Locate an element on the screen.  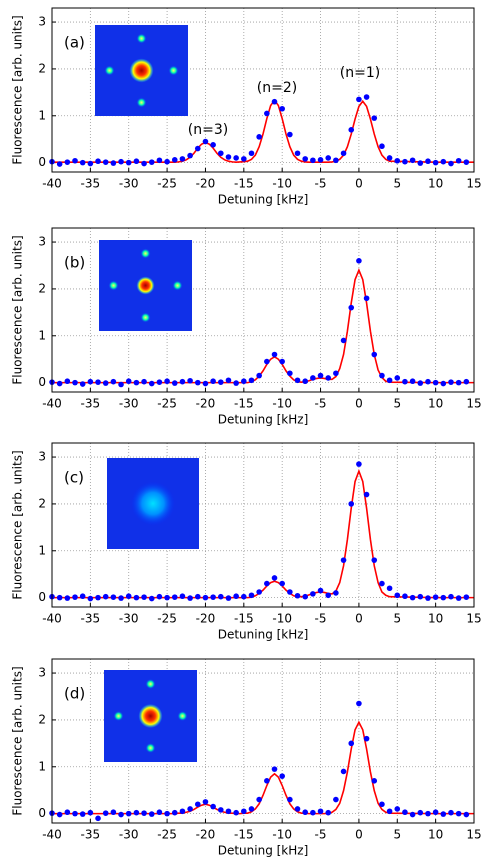
x-tick-label: -40 is located at coordinates (52, 184).